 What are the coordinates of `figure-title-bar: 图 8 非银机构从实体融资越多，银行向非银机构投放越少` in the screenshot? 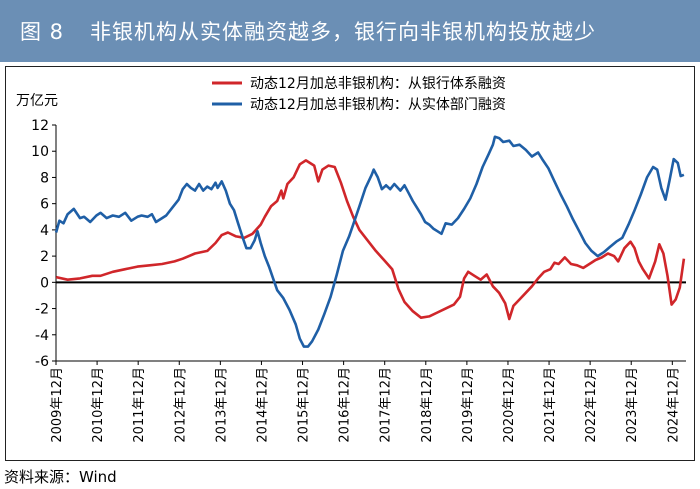 It's located at (350, 31).